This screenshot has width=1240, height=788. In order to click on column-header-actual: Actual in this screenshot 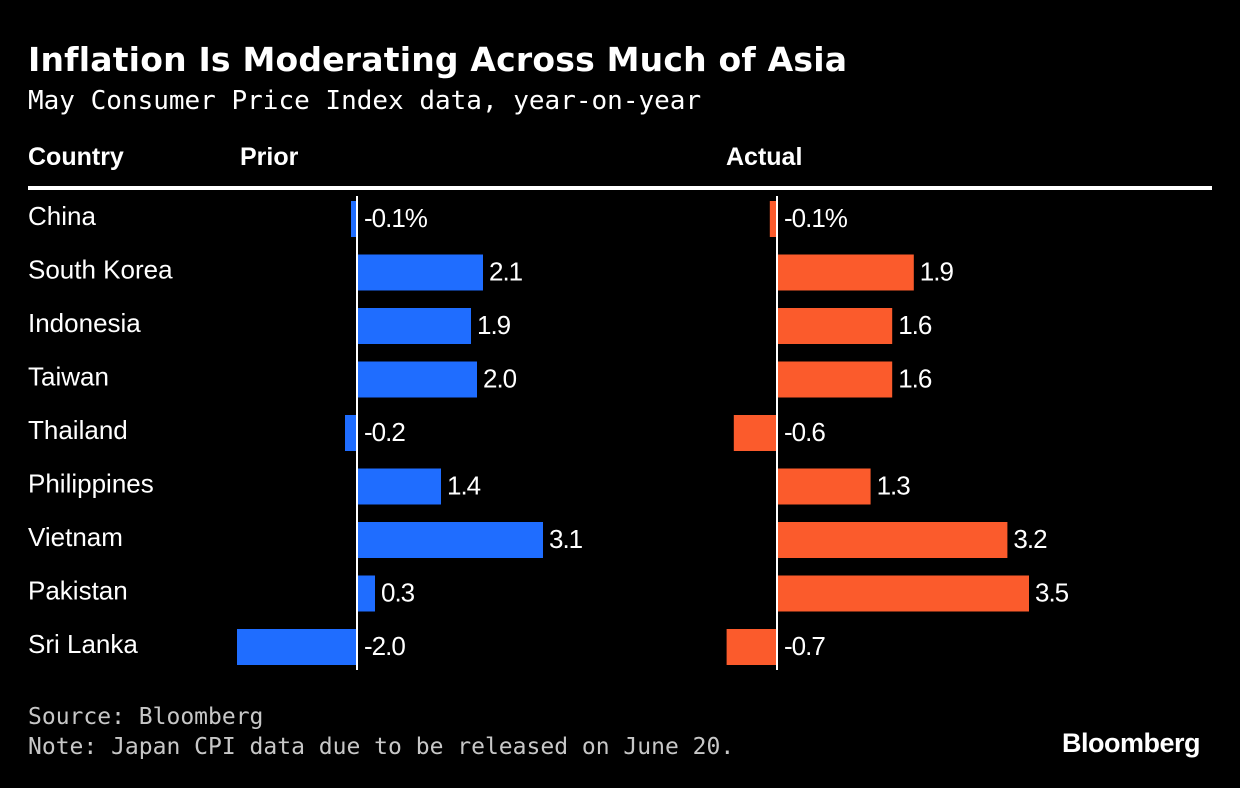, I will do `click(764, 157)`.